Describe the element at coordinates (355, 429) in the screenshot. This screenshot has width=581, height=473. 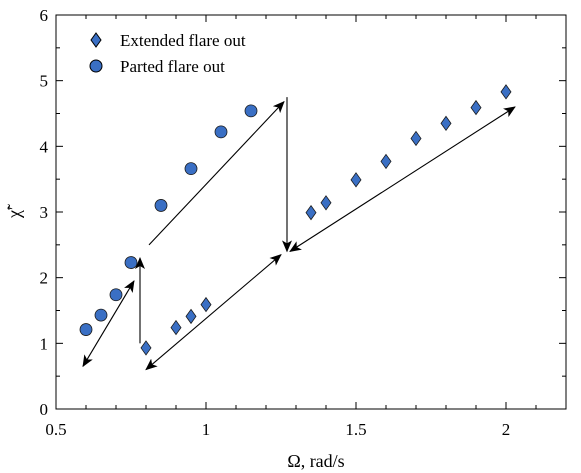
I see `x-tick-label: 1.5` at that location.